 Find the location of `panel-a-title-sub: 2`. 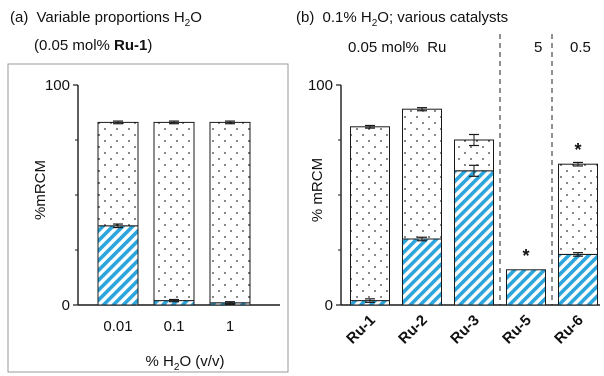

panel-a-title-sub: 2 is located at coordinates (188, 23).